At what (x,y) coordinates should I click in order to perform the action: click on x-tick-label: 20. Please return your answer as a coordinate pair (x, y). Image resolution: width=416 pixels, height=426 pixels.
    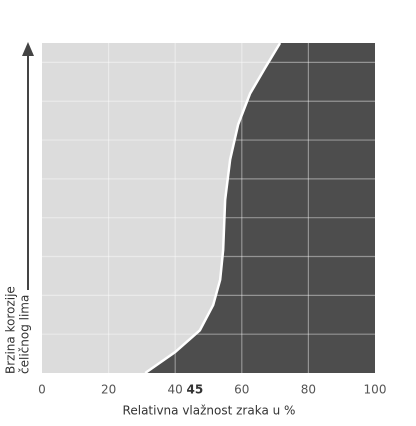
    Looking at the image, I should click on (108, 390).